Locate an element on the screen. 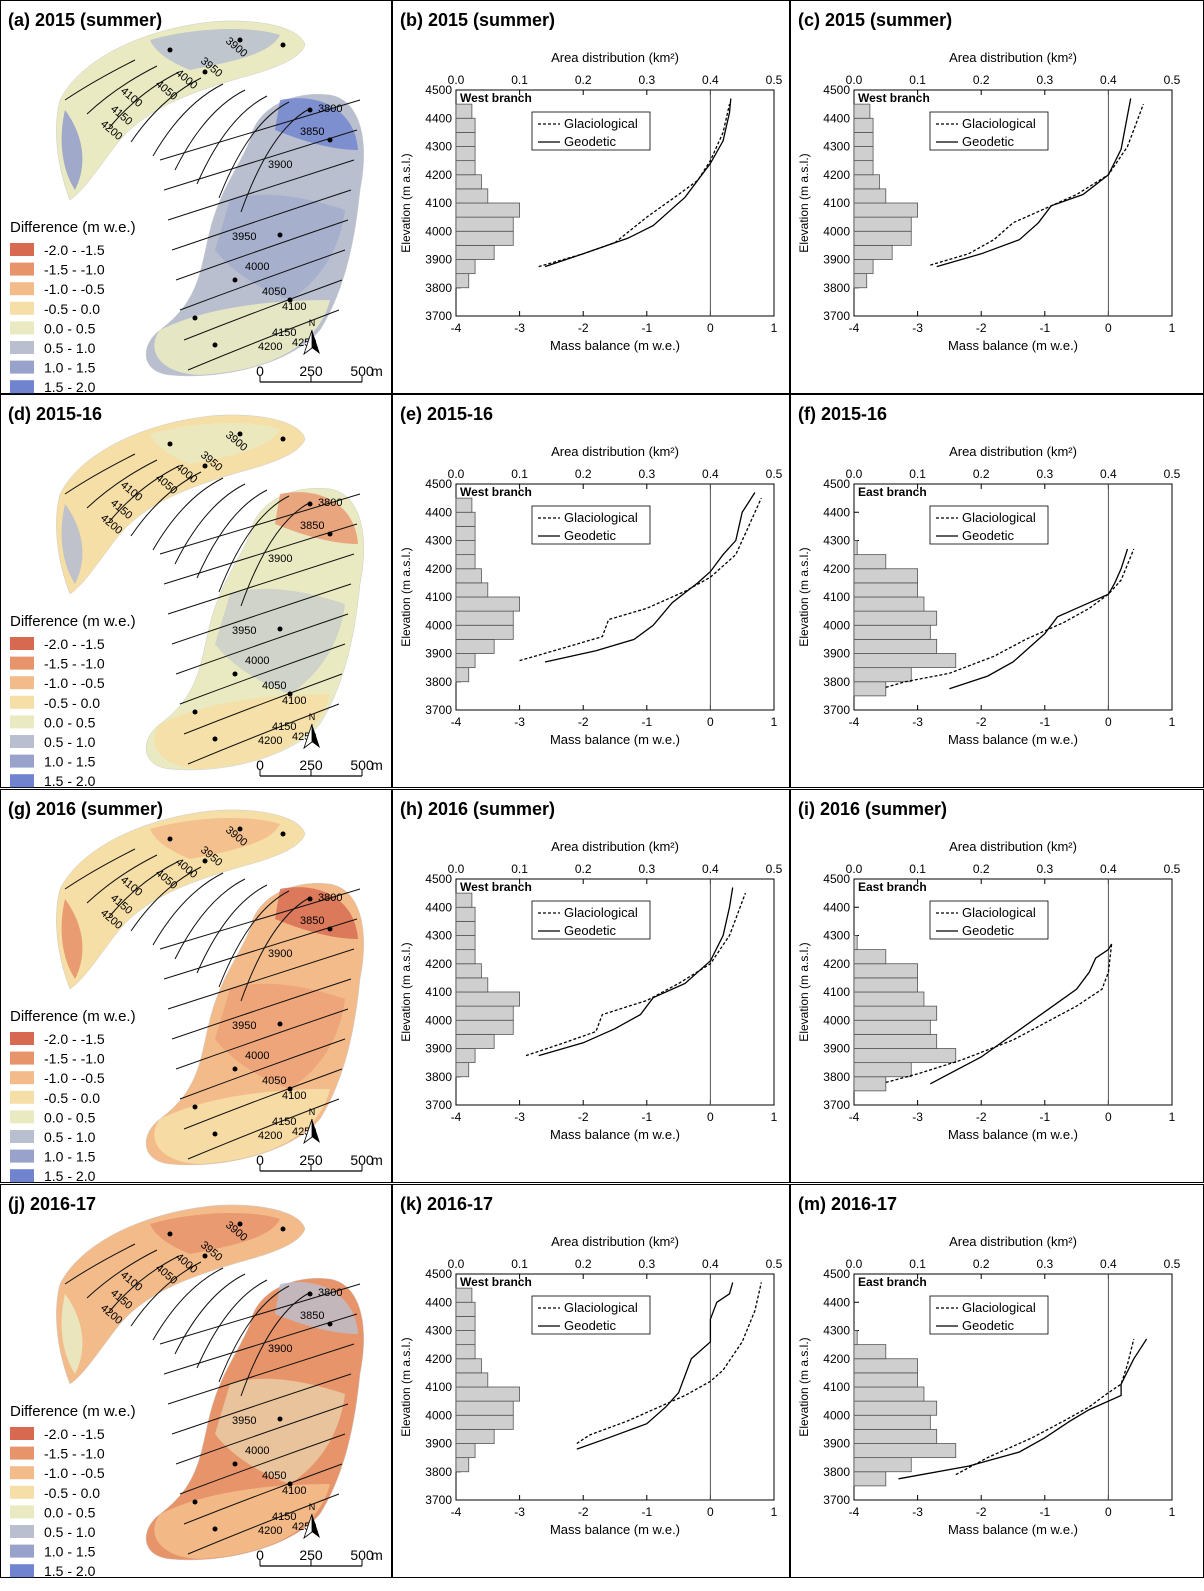 The width and height of the screenshot is (1204, 1591). west-glacier-zone is located at coordinates (215, 443).